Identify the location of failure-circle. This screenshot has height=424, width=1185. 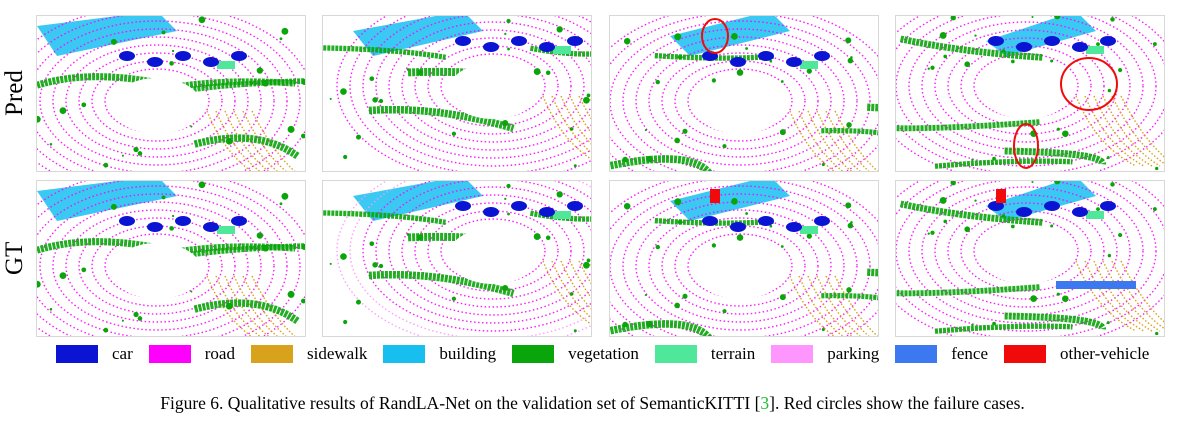
(1026, 146).